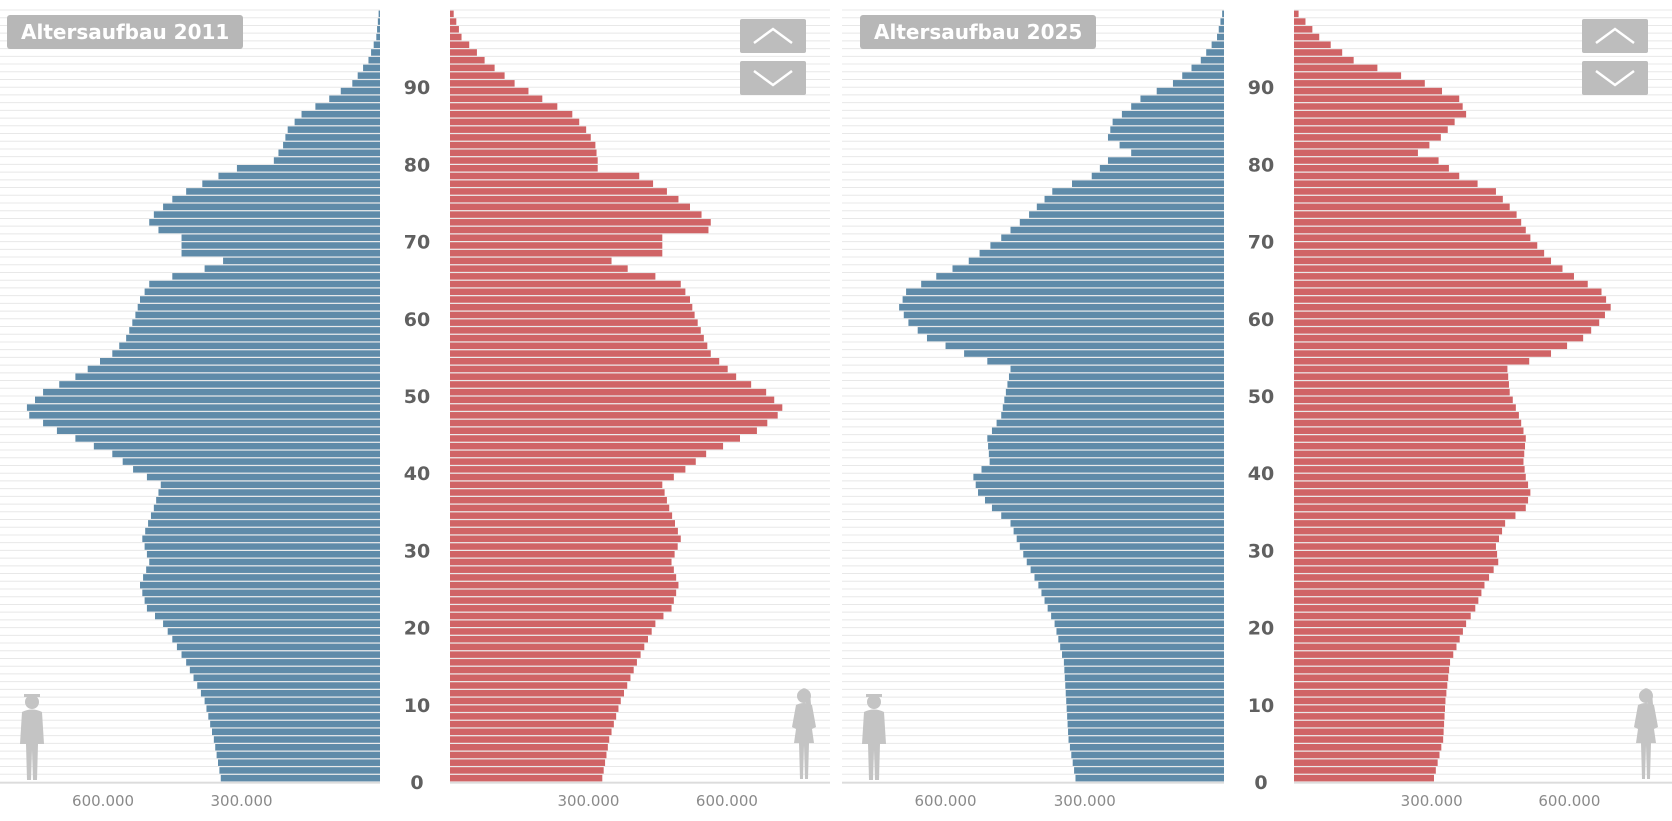 The image size is (1672, 821). Describe the element at coordinates (1261, 320) in the screenshot. I see `age-tick-label: 60` at that location.